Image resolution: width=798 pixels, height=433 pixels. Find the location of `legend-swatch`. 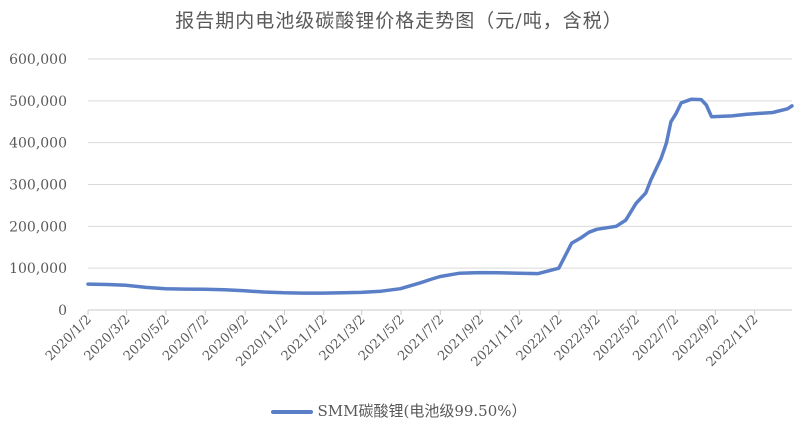

legend-swatch is located at coordinates (292, 412).